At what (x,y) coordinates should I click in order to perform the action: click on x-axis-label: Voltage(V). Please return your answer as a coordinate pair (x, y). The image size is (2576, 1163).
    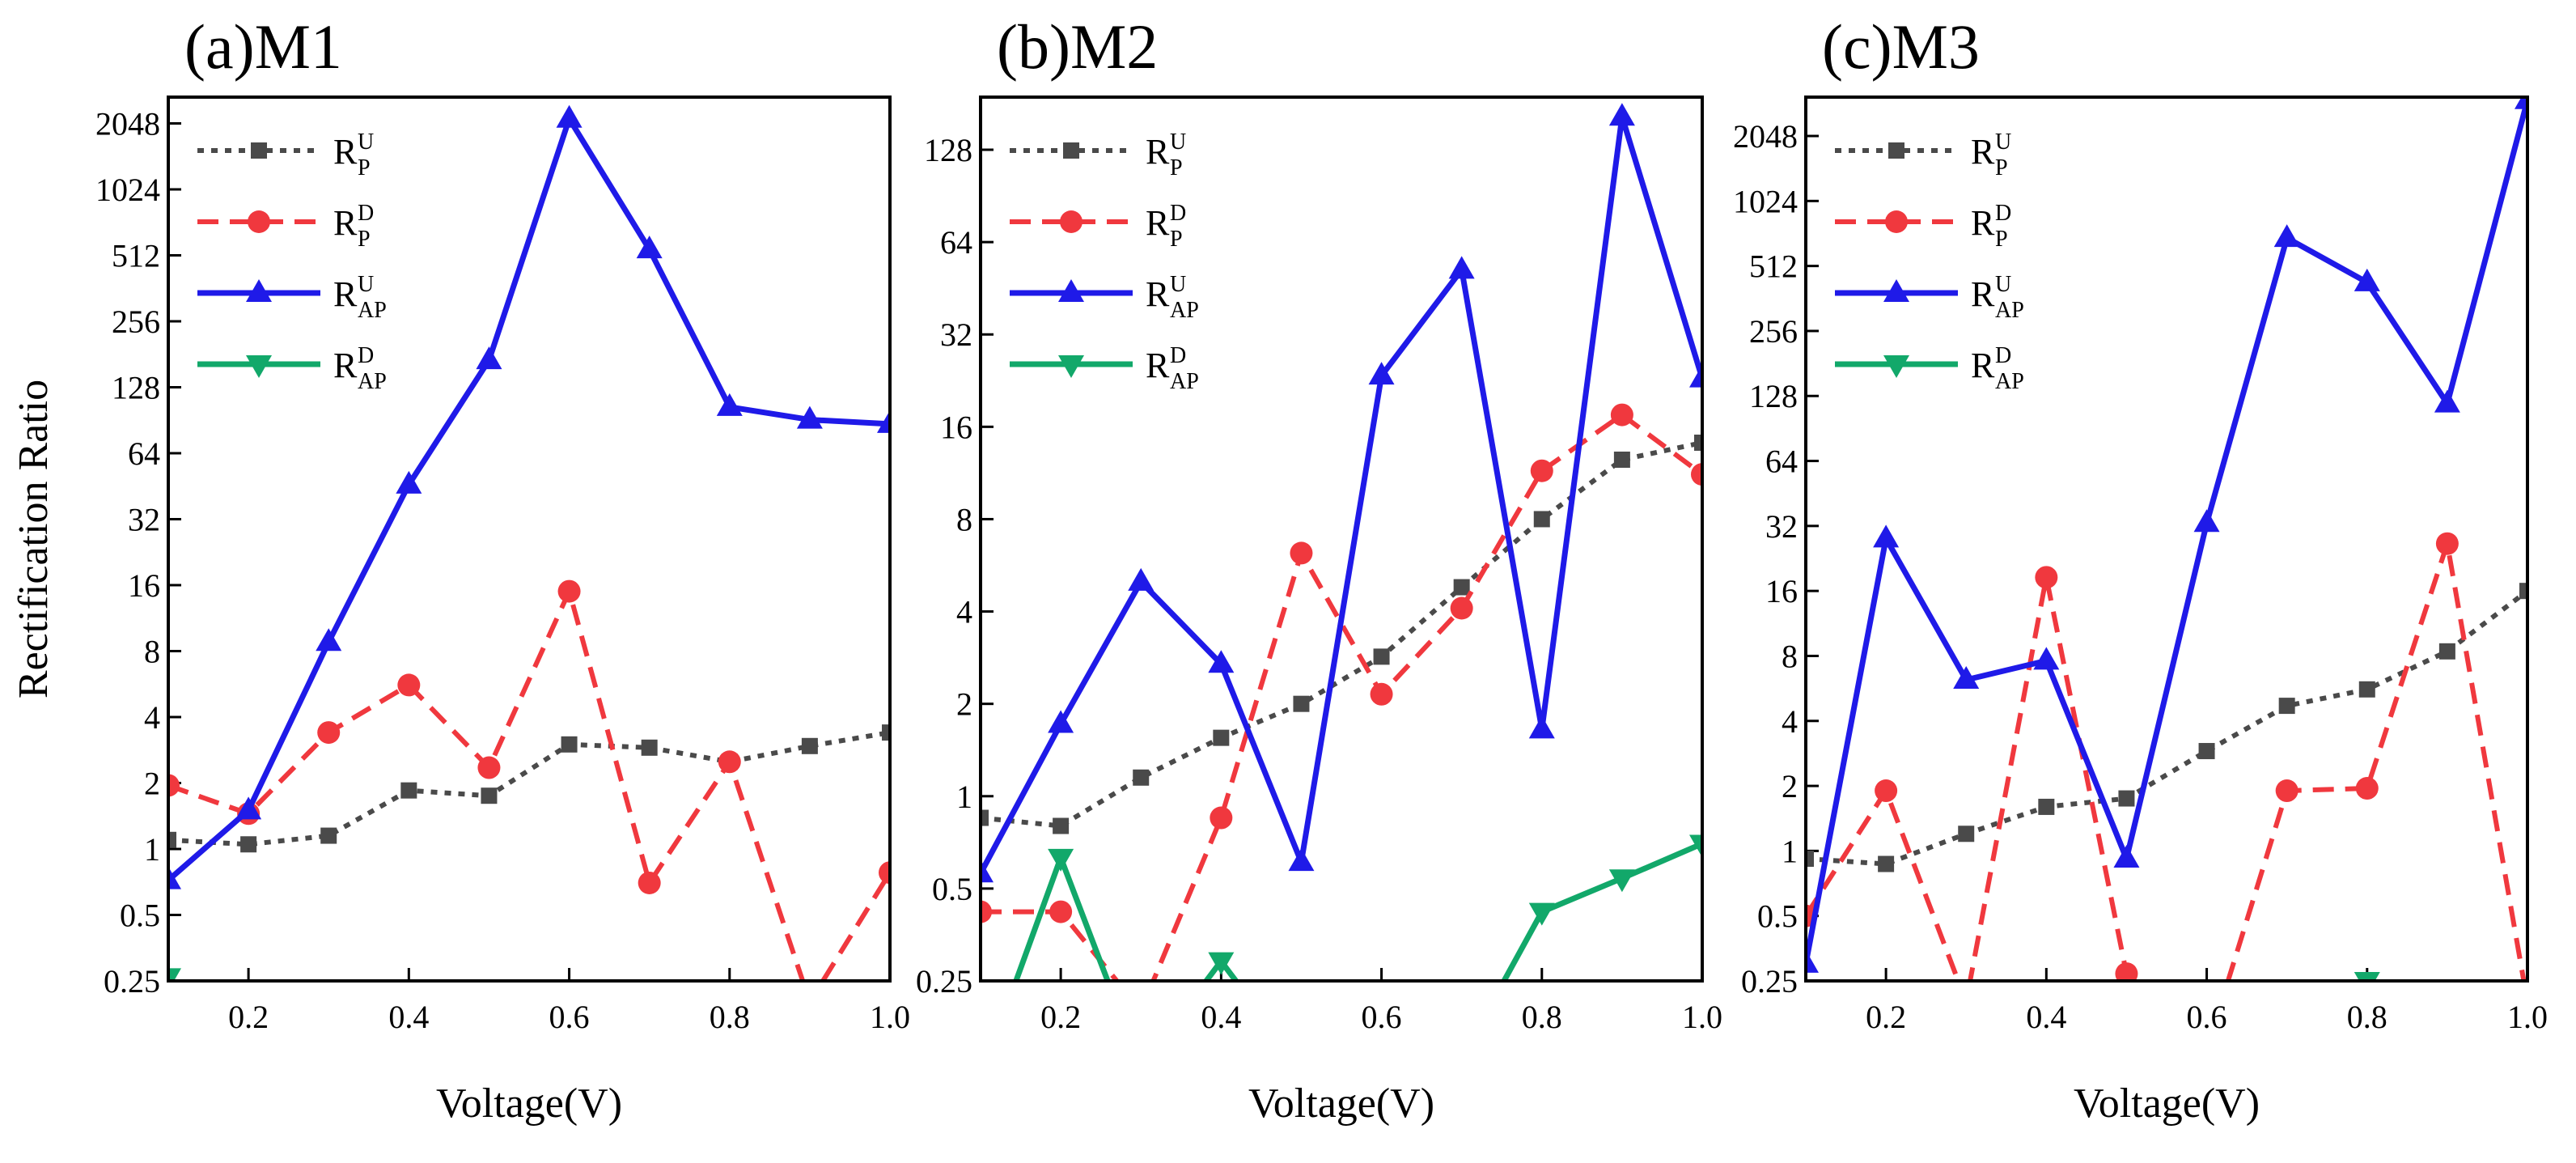
    Looking at the image, I should click on (529, 1103).